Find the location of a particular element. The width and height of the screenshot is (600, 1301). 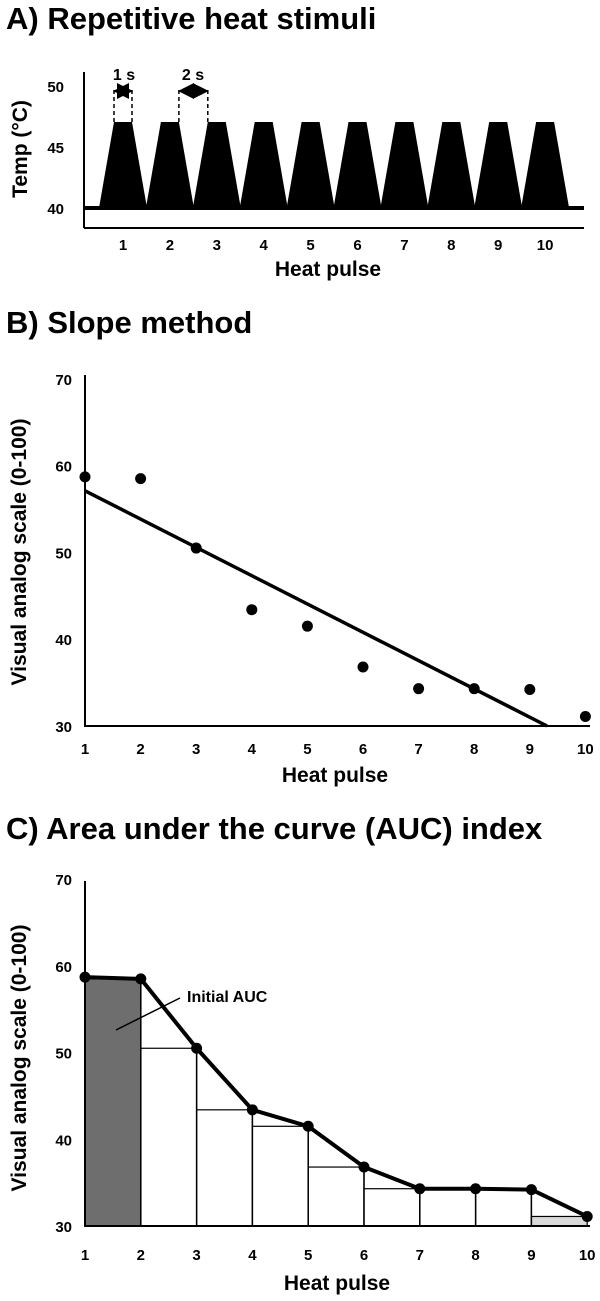

panel-a-x-tick: 4 is located at coordinates (264, 245).